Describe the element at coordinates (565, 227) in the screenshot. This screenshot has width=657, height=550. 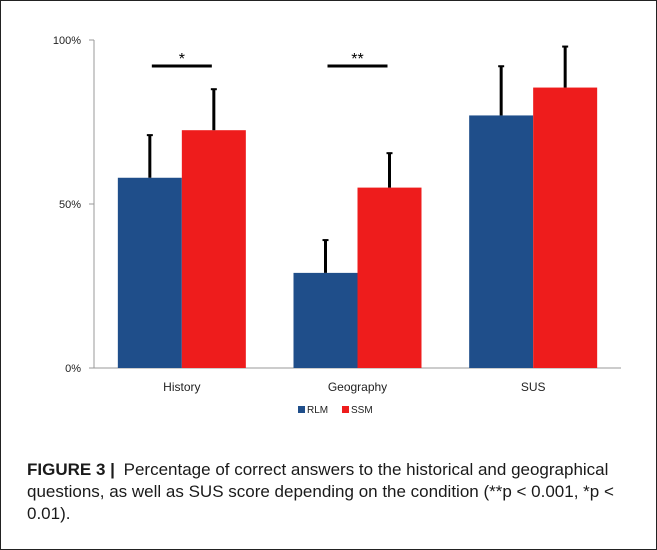
I see `bar-ssm-sus` at that location.